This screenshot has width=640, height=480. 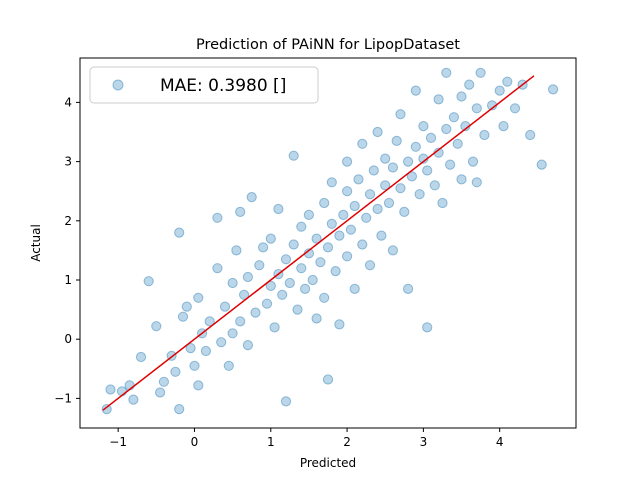 What do you see at coordinates (195, 442) in the screenshot?
I see `x-tick-label: 0` at bounding box center [195, 442].